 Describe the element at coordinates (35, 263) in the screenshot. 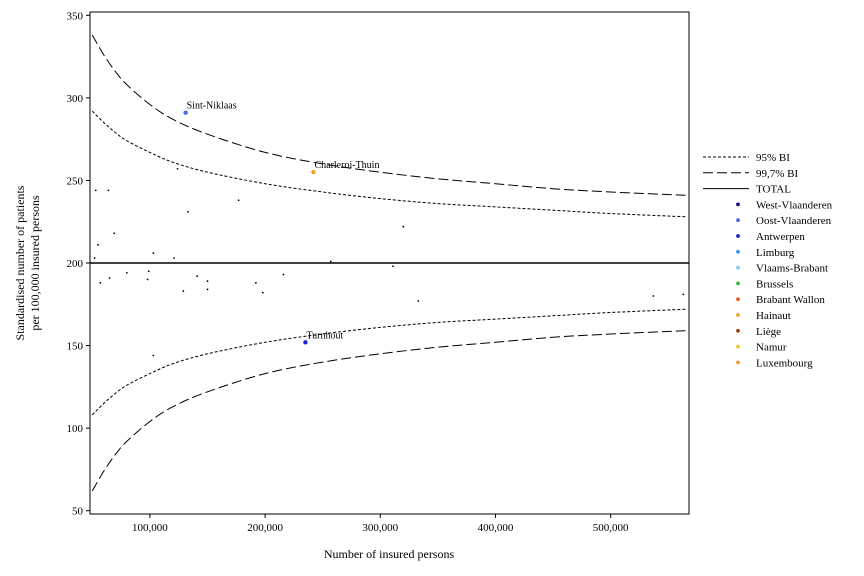

I see `y-axis-title-line-2: per 100,000 insured persons` at that location.